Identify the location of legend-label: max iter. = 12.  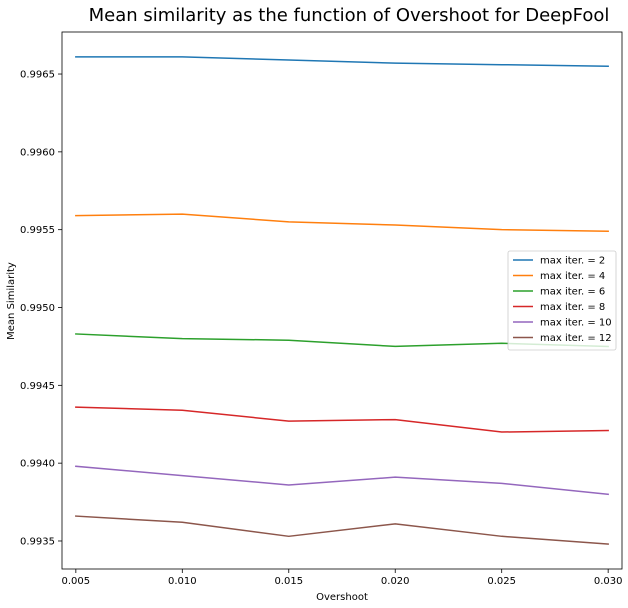
(576, 338).